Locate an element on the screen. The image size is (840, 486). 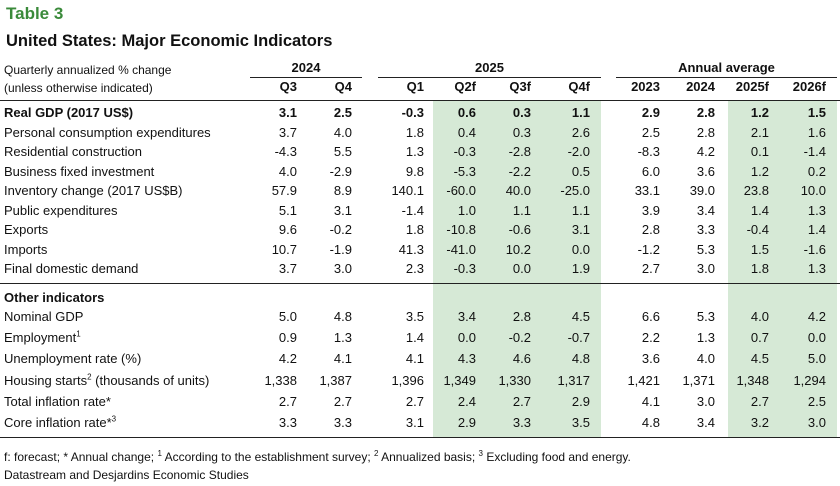
table-cell: 33.1 is located at coordinates (647, 190).